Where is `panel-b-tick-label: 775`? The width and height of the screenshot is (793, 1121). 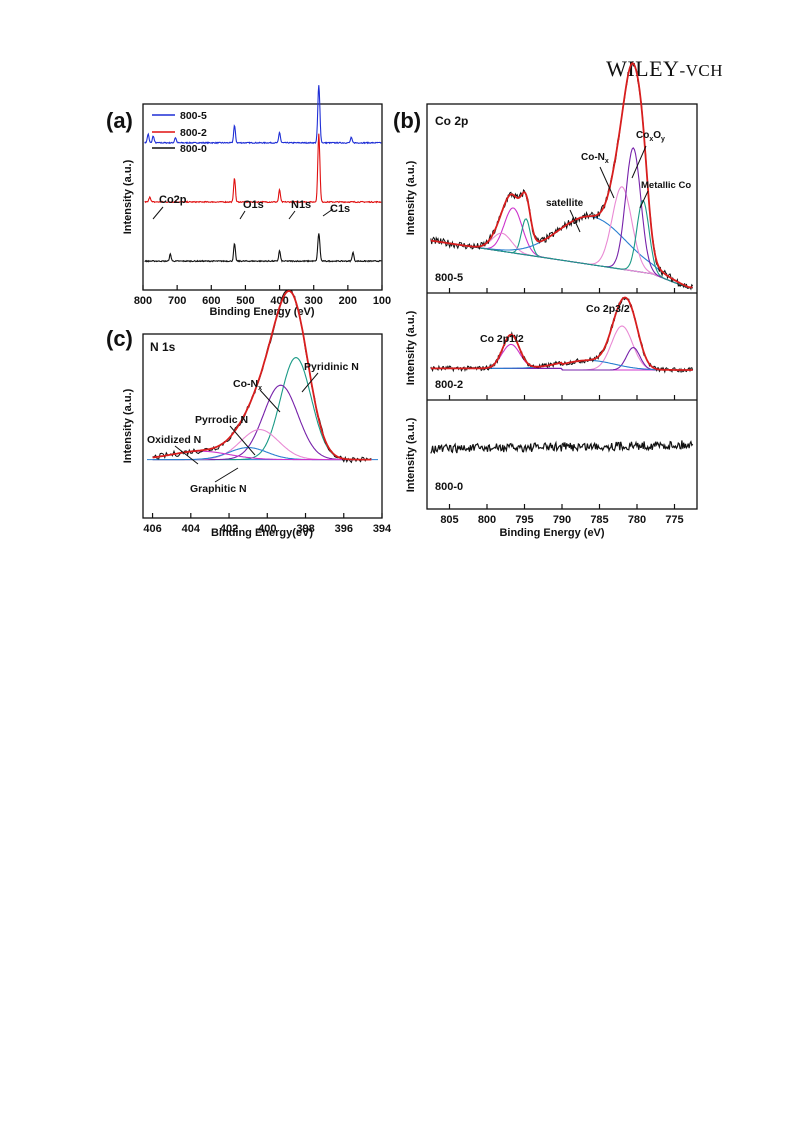
panel-b-tick-label: 775 is located at coordinates (674, 520).